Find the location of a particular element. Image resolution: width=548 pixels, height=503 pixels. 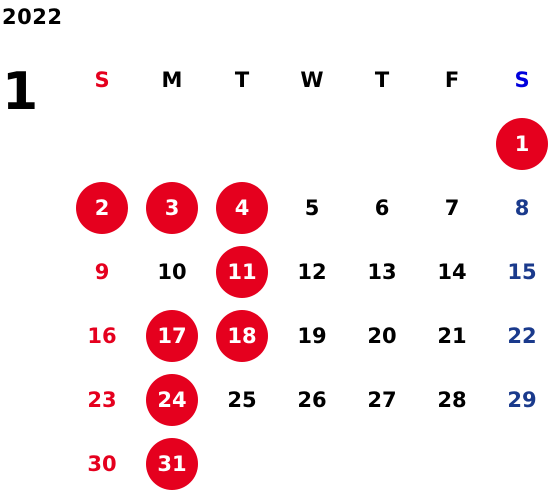

day-number: 9 is located at coordinates (102, 271).